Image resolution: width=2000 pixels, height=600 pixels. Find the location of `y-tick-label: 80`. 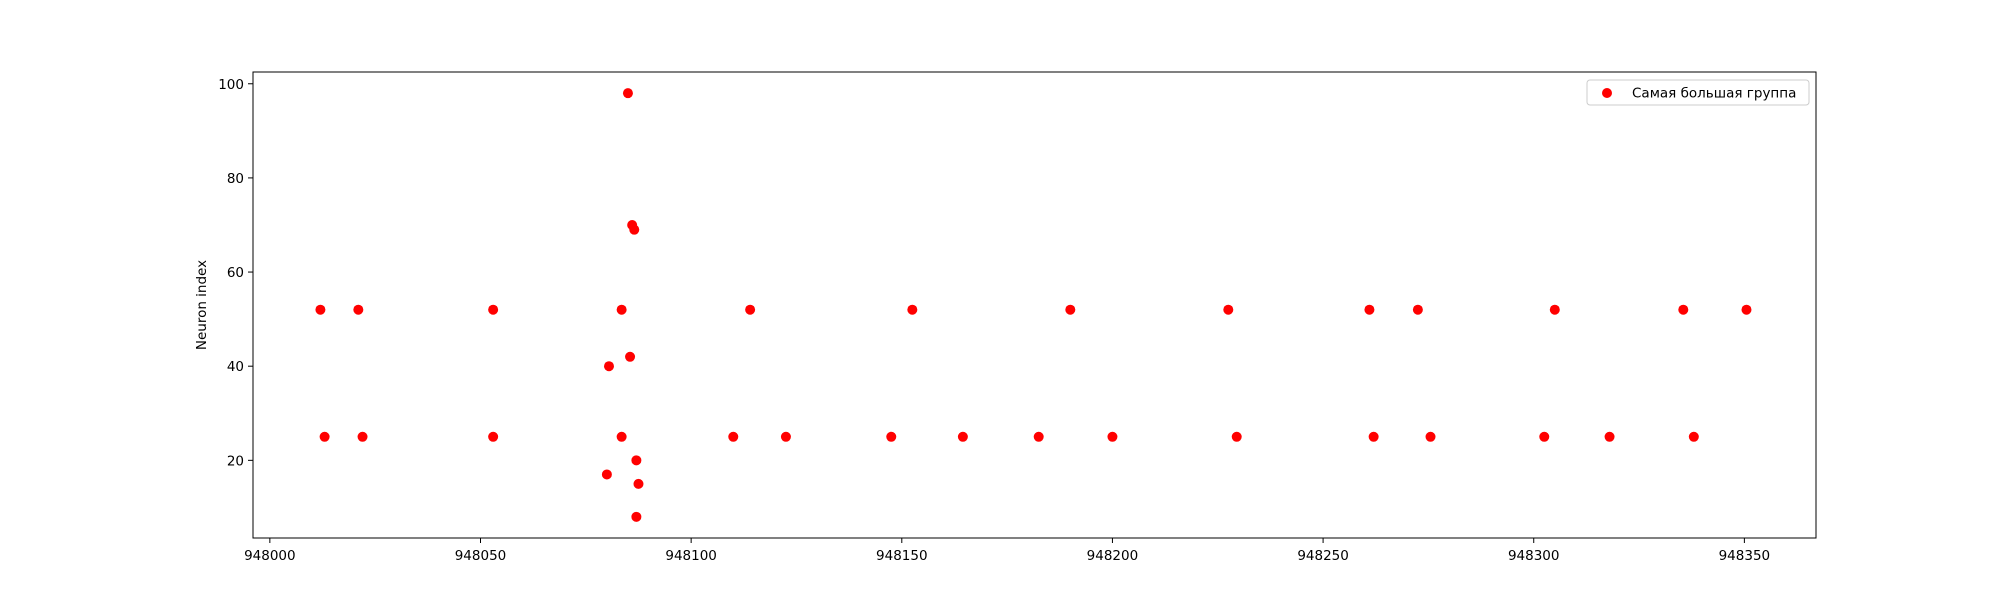

y-tick-label: 80 is located at coordinates (235, 179).